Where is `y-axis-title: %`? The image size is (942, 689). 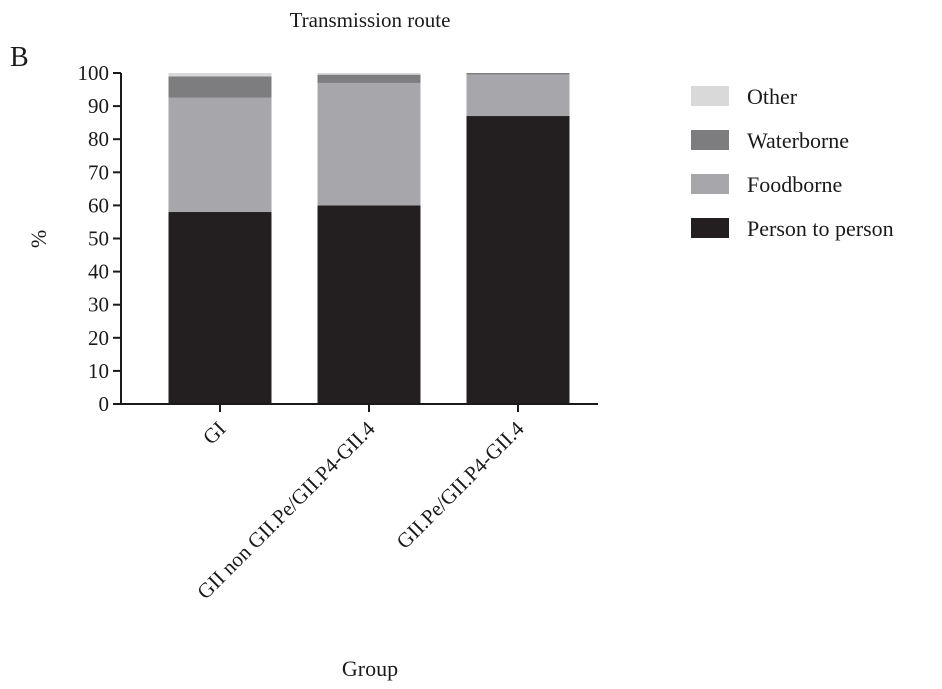
y-axis-title: % is located at coordinates (38, 239).